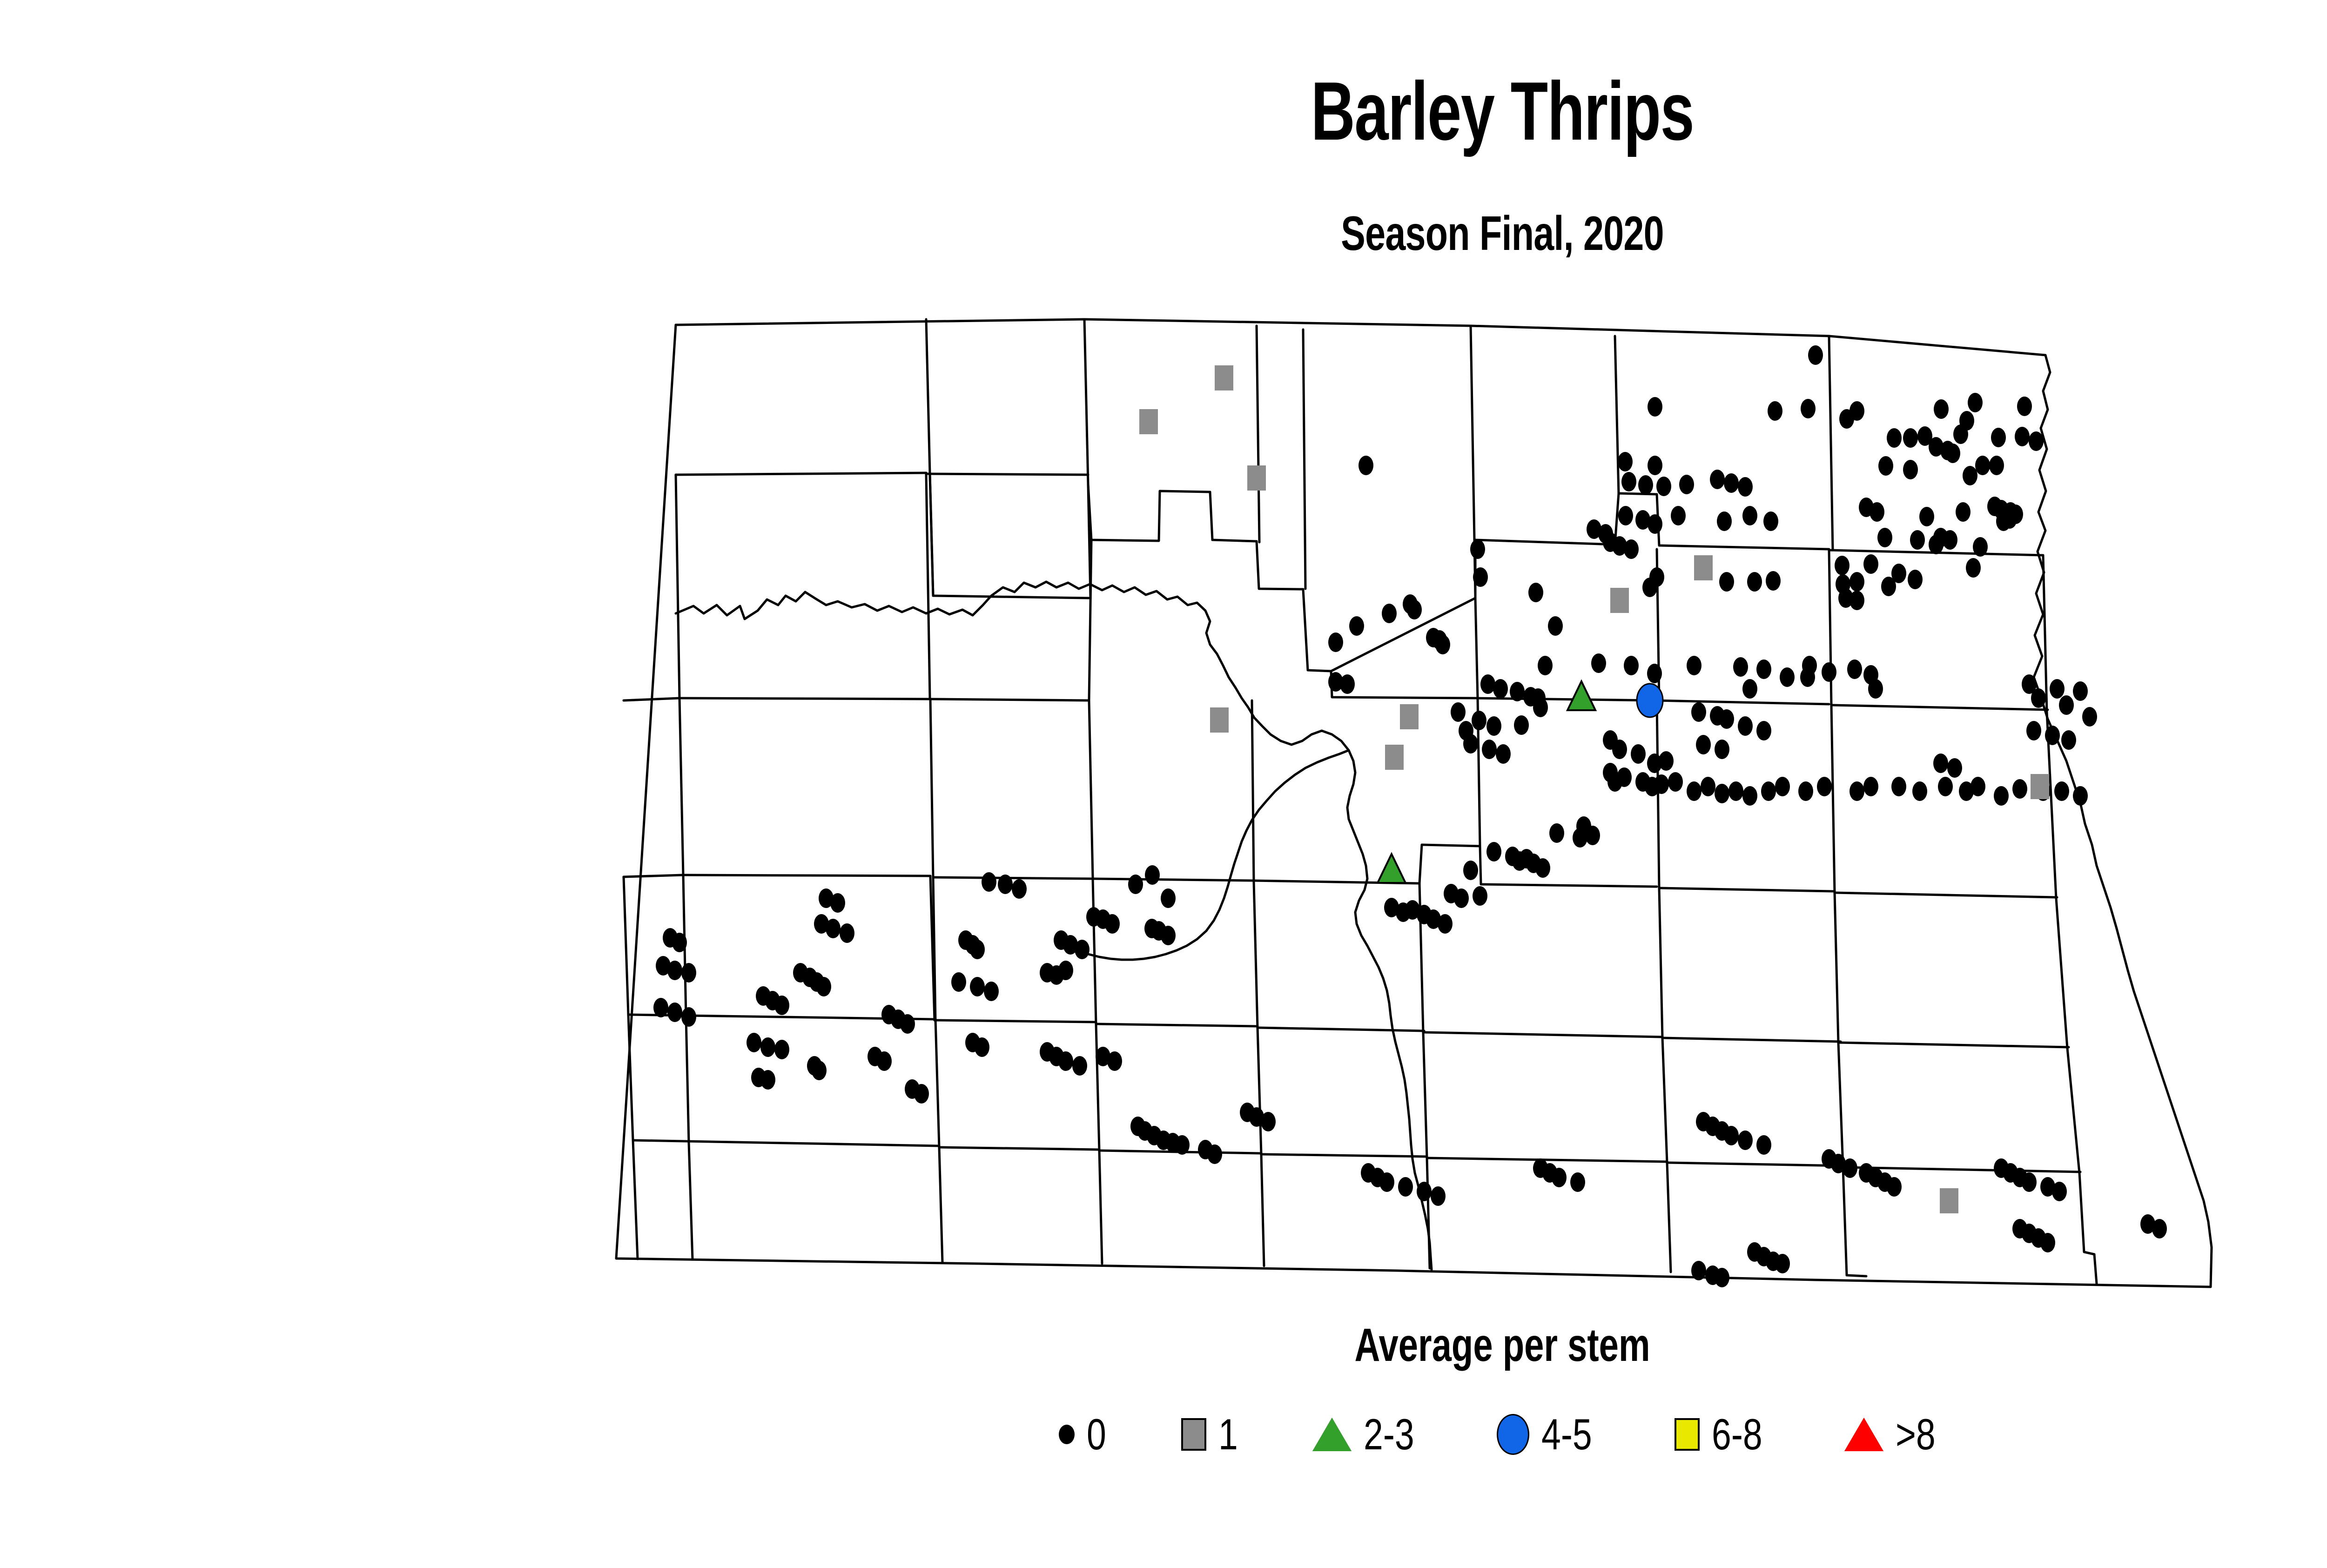 The height and width of the screenshot is (1568, 2327). Describe the element at coordinates (1212, 1434) in the screenshot. I see `legend-item-1: 1` at that location.